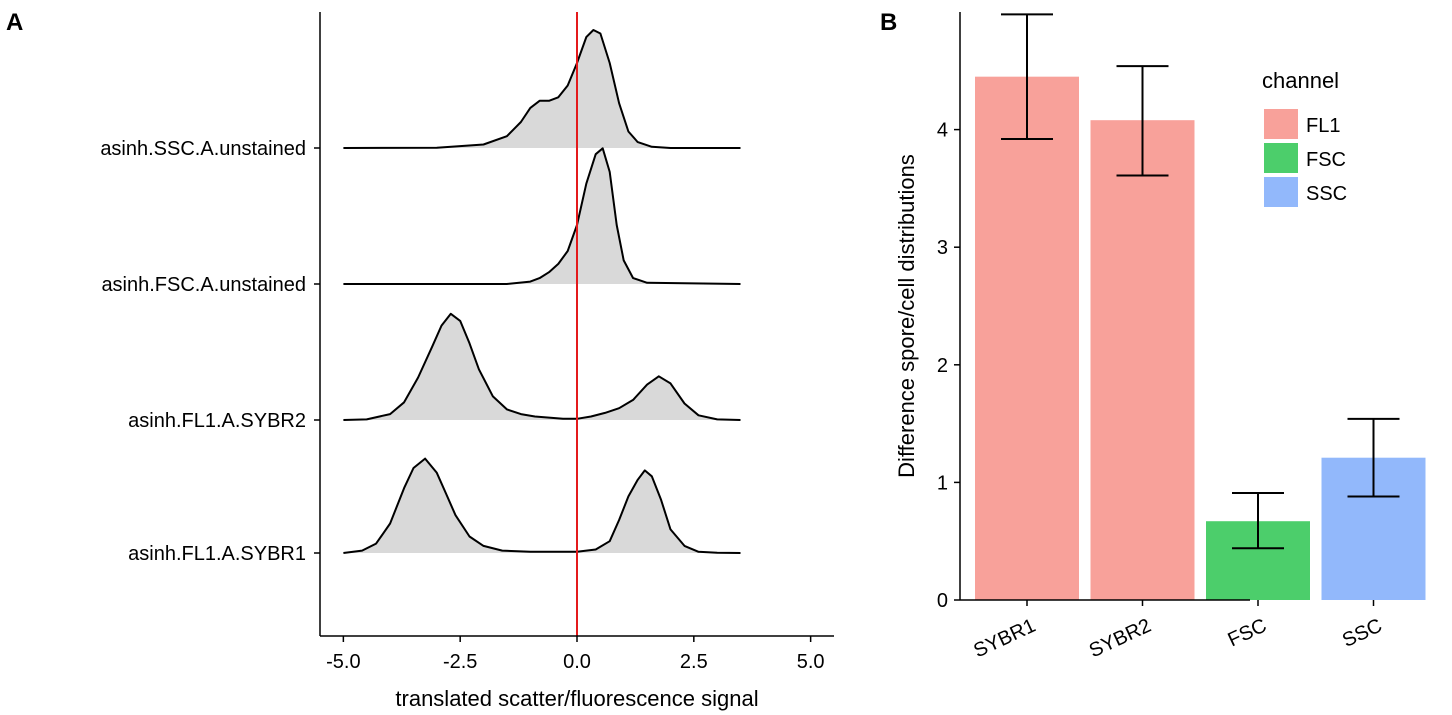 The height and width of the screenshot is (715, 1452). I want to click on x-tick-label-3: 2.5, so click(694, 662).